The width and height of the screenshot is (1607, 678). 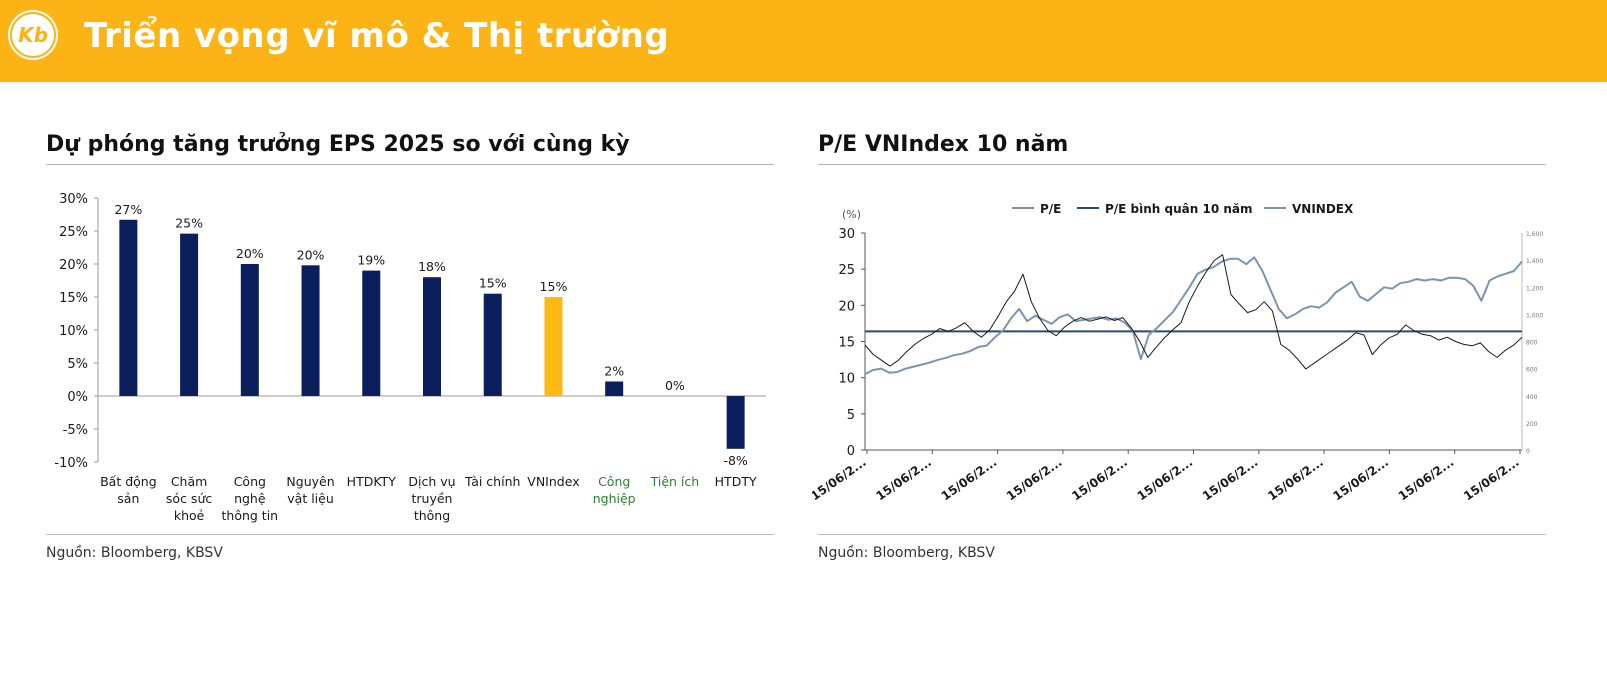 What do you see at coordinates (410, 534) in the screenshot?
I see `eps-source-divider` at bounding box center [410, 534].